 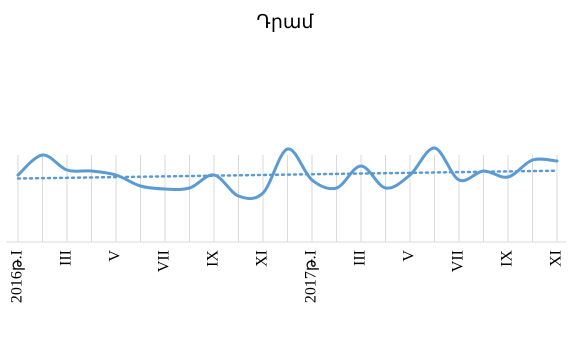 What do you see at coordinates (286, 22) in the screenshot?
I see `chart-title: Դրամ` at bounding box center [286, 22].